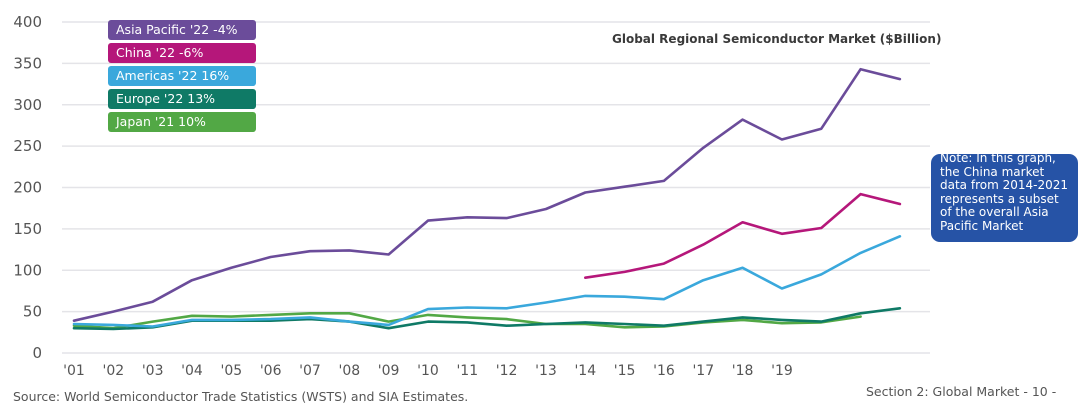 The width and height of the screenshot is (1080, 413). I want to click on y-tick-label: 400, so click(27, 22).